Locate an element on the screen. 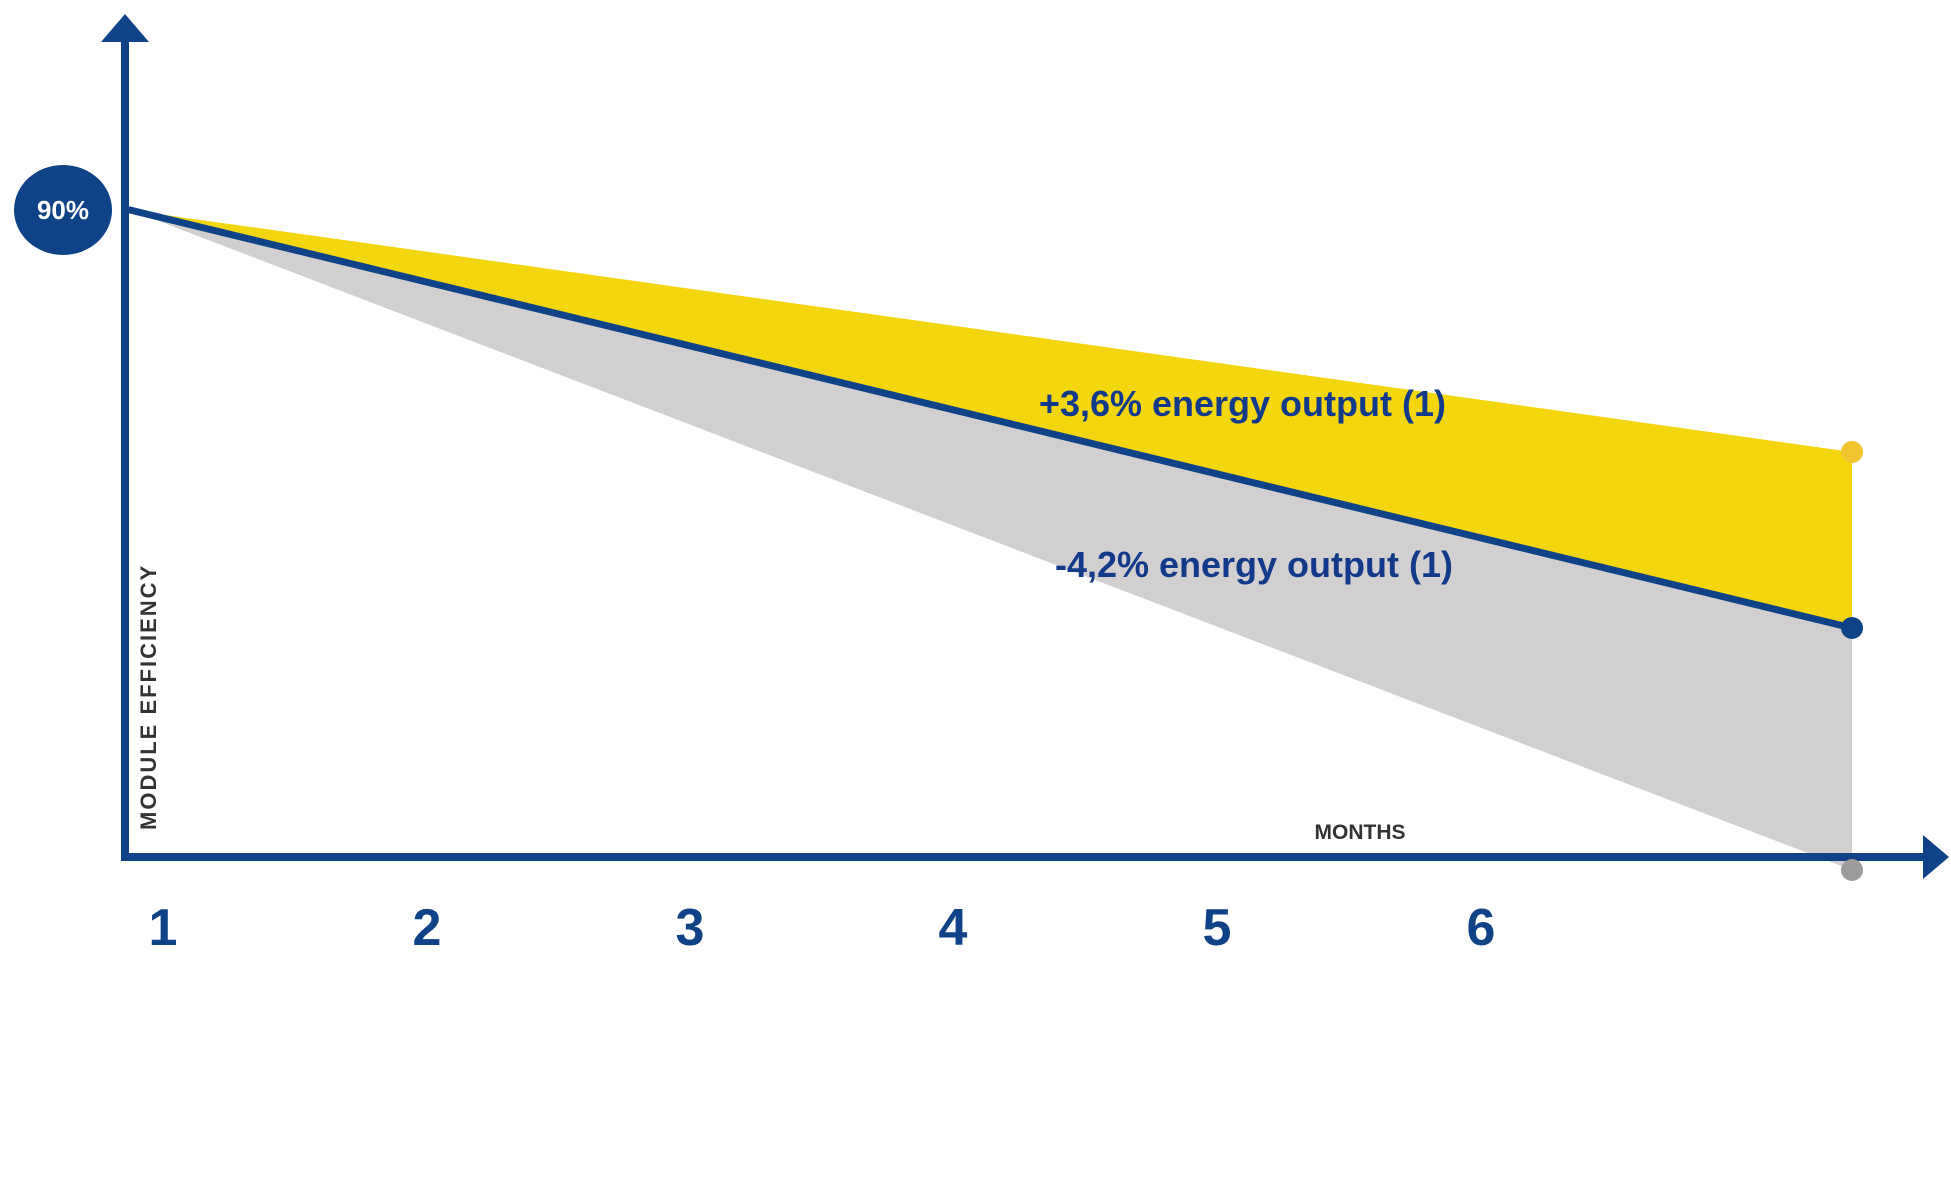 The height and width of the screenshot is (1185, 1951). y-axis-label: MODULE EFFICIENCY is located at coordinates (148, 697).